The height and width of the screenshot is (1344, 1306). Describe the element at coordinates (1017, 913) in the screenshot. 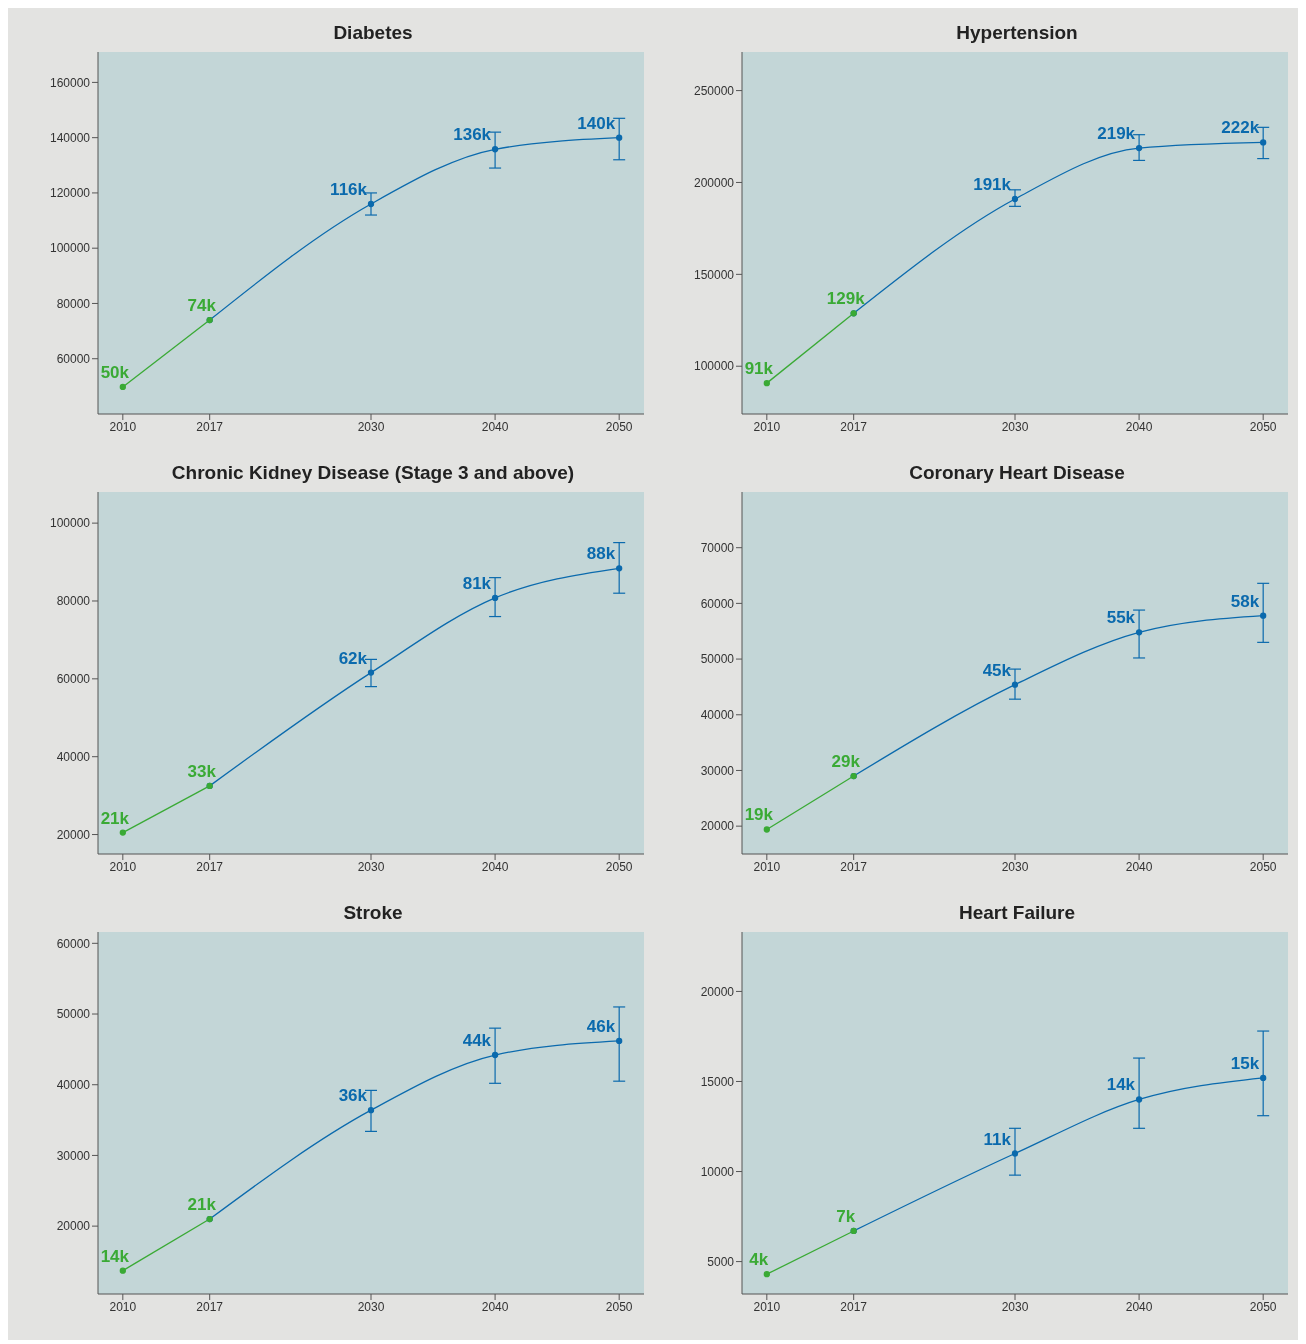

I see `chart-title: Heart Failure` at that location.